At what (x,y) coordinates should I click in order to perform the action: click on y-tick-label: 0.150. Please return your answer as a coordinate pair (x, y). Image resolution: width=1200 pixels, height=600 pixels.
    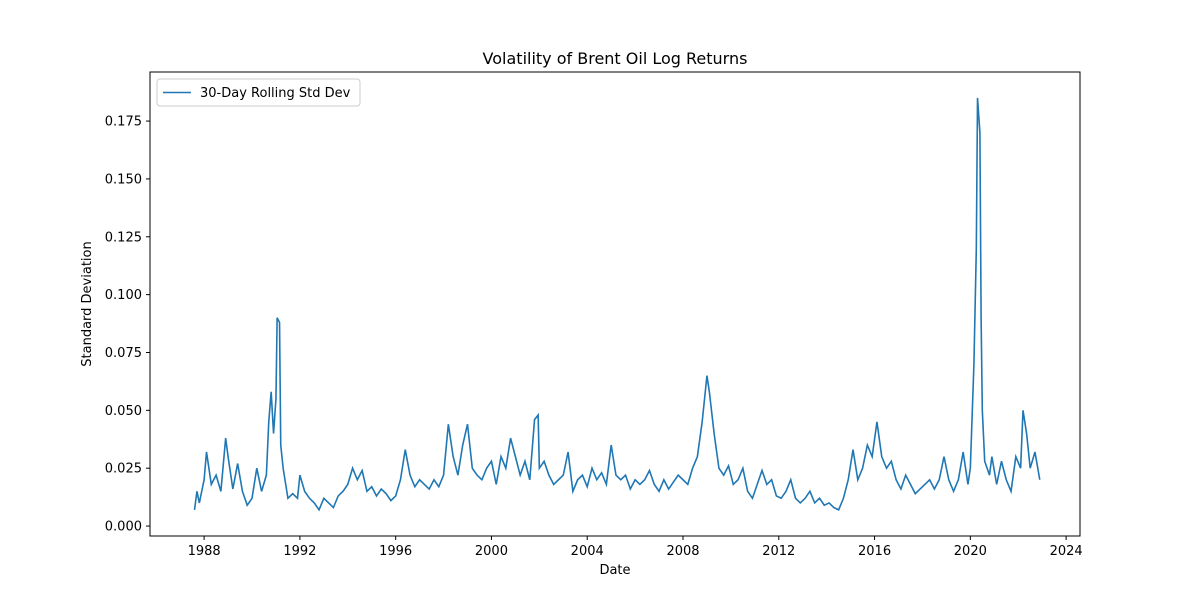
    Looking at the image, I should click on (123, 179).